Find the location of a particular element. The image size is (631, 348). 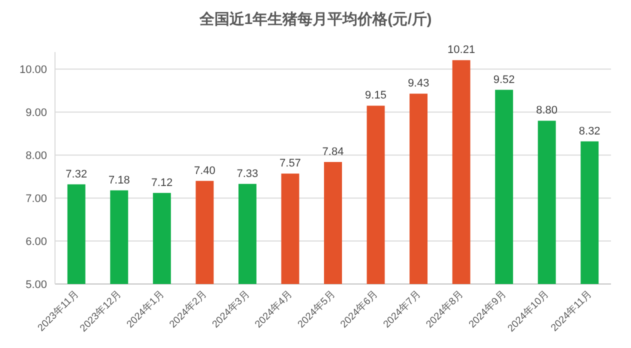

y-tick-label: 8.00 is located at coordinates (36, 156).